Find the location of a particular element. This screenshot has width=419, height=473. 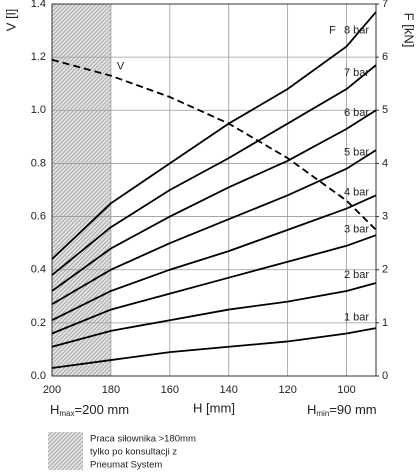

series-label: 3 bar is located at coordinates (356, 230).